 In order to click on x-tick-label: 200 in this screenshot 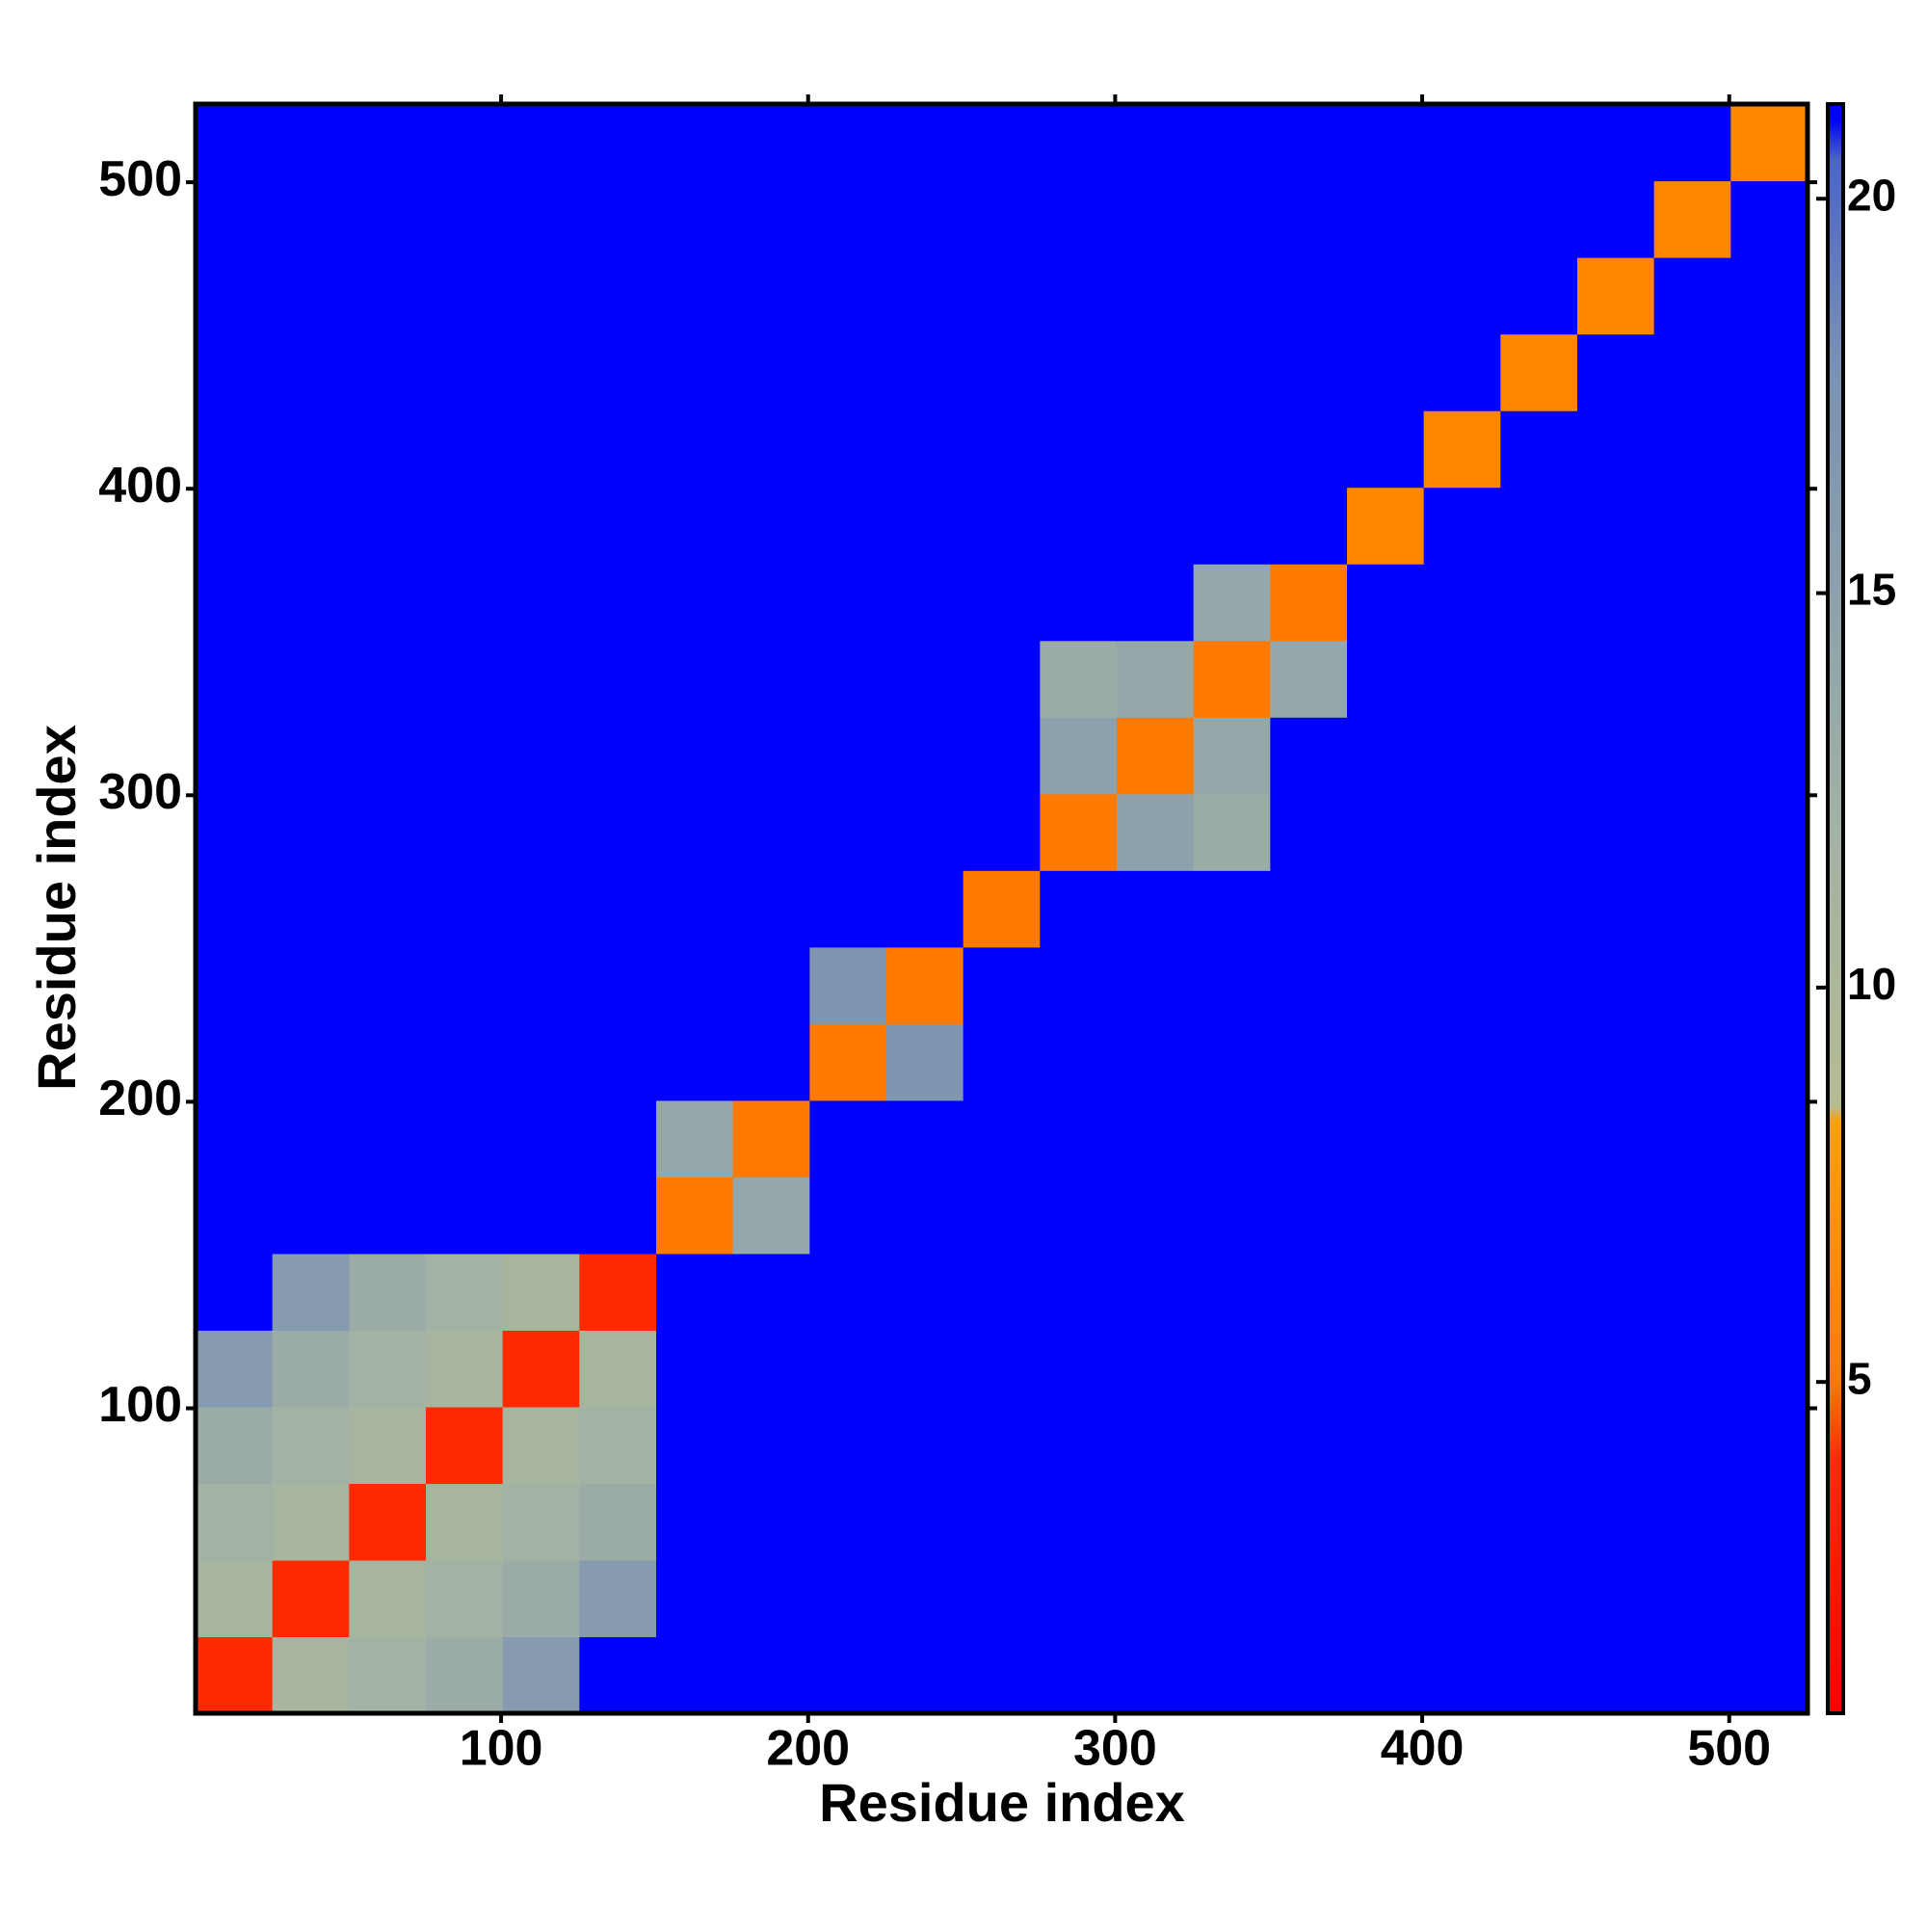, I will do `click(808, 1749)`.